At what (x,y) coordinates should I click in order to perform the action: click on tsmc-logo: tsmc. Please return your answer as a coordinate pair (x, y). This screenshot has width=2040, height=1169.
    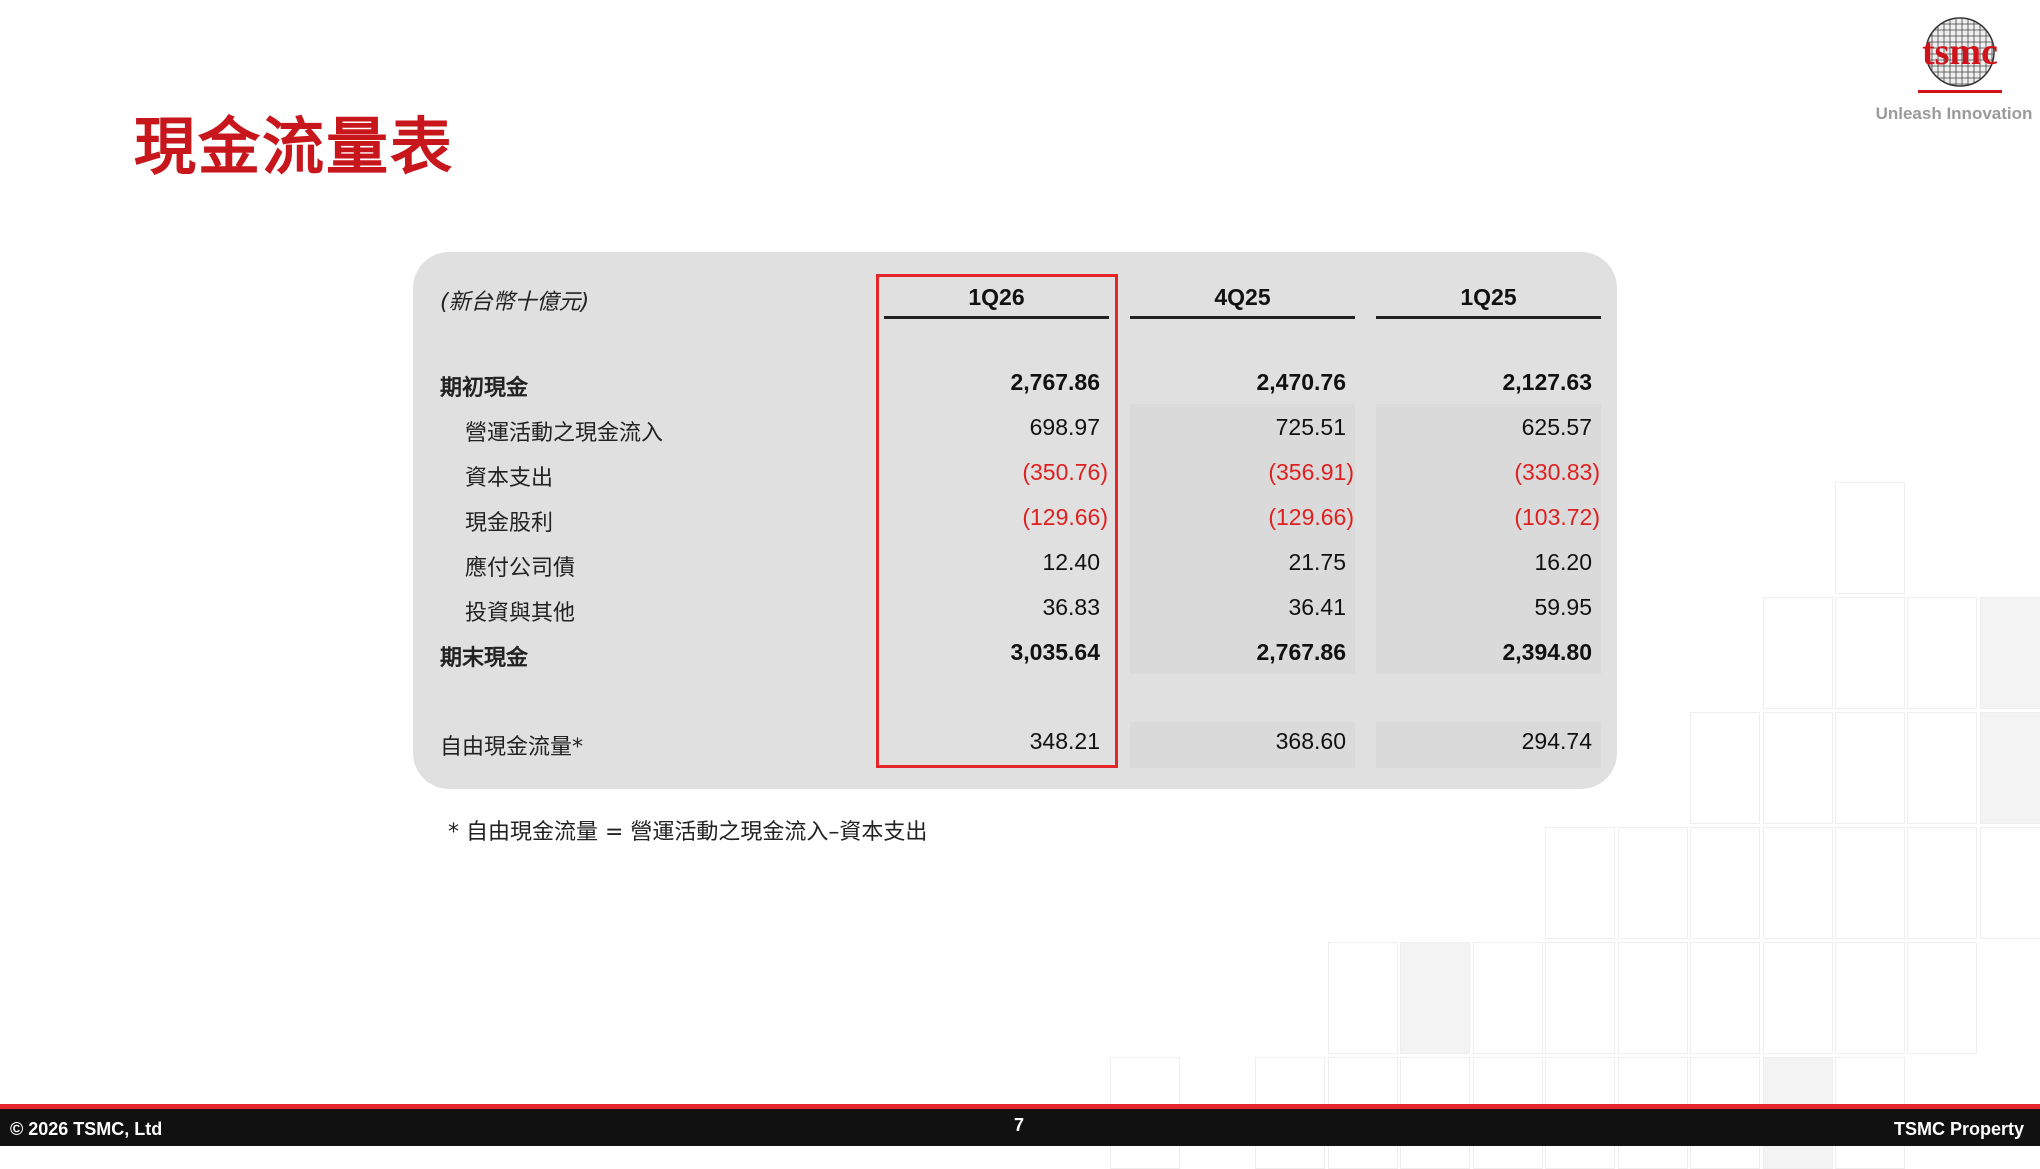
    Looking at the image, I should click on (1960, 55).